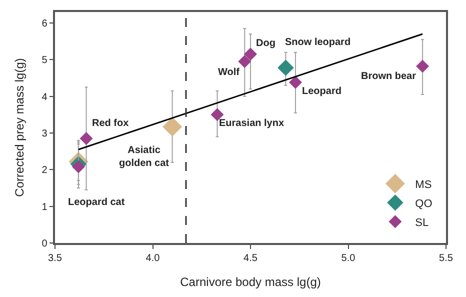 Image resolution: width=466 pixels, height=297 pixels. What do you see at coordinates (45, 24) in the screenshot?
I see `y-tick-label: 6` at bounding box center [45, 24].